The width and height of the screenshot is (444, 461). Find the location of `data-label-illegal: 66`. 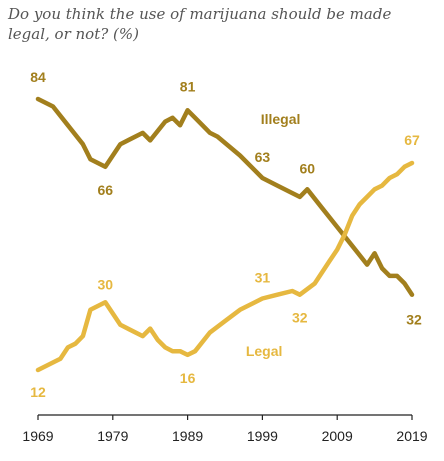

data-label-illegal: 66 is located at coordinates (106, 190).